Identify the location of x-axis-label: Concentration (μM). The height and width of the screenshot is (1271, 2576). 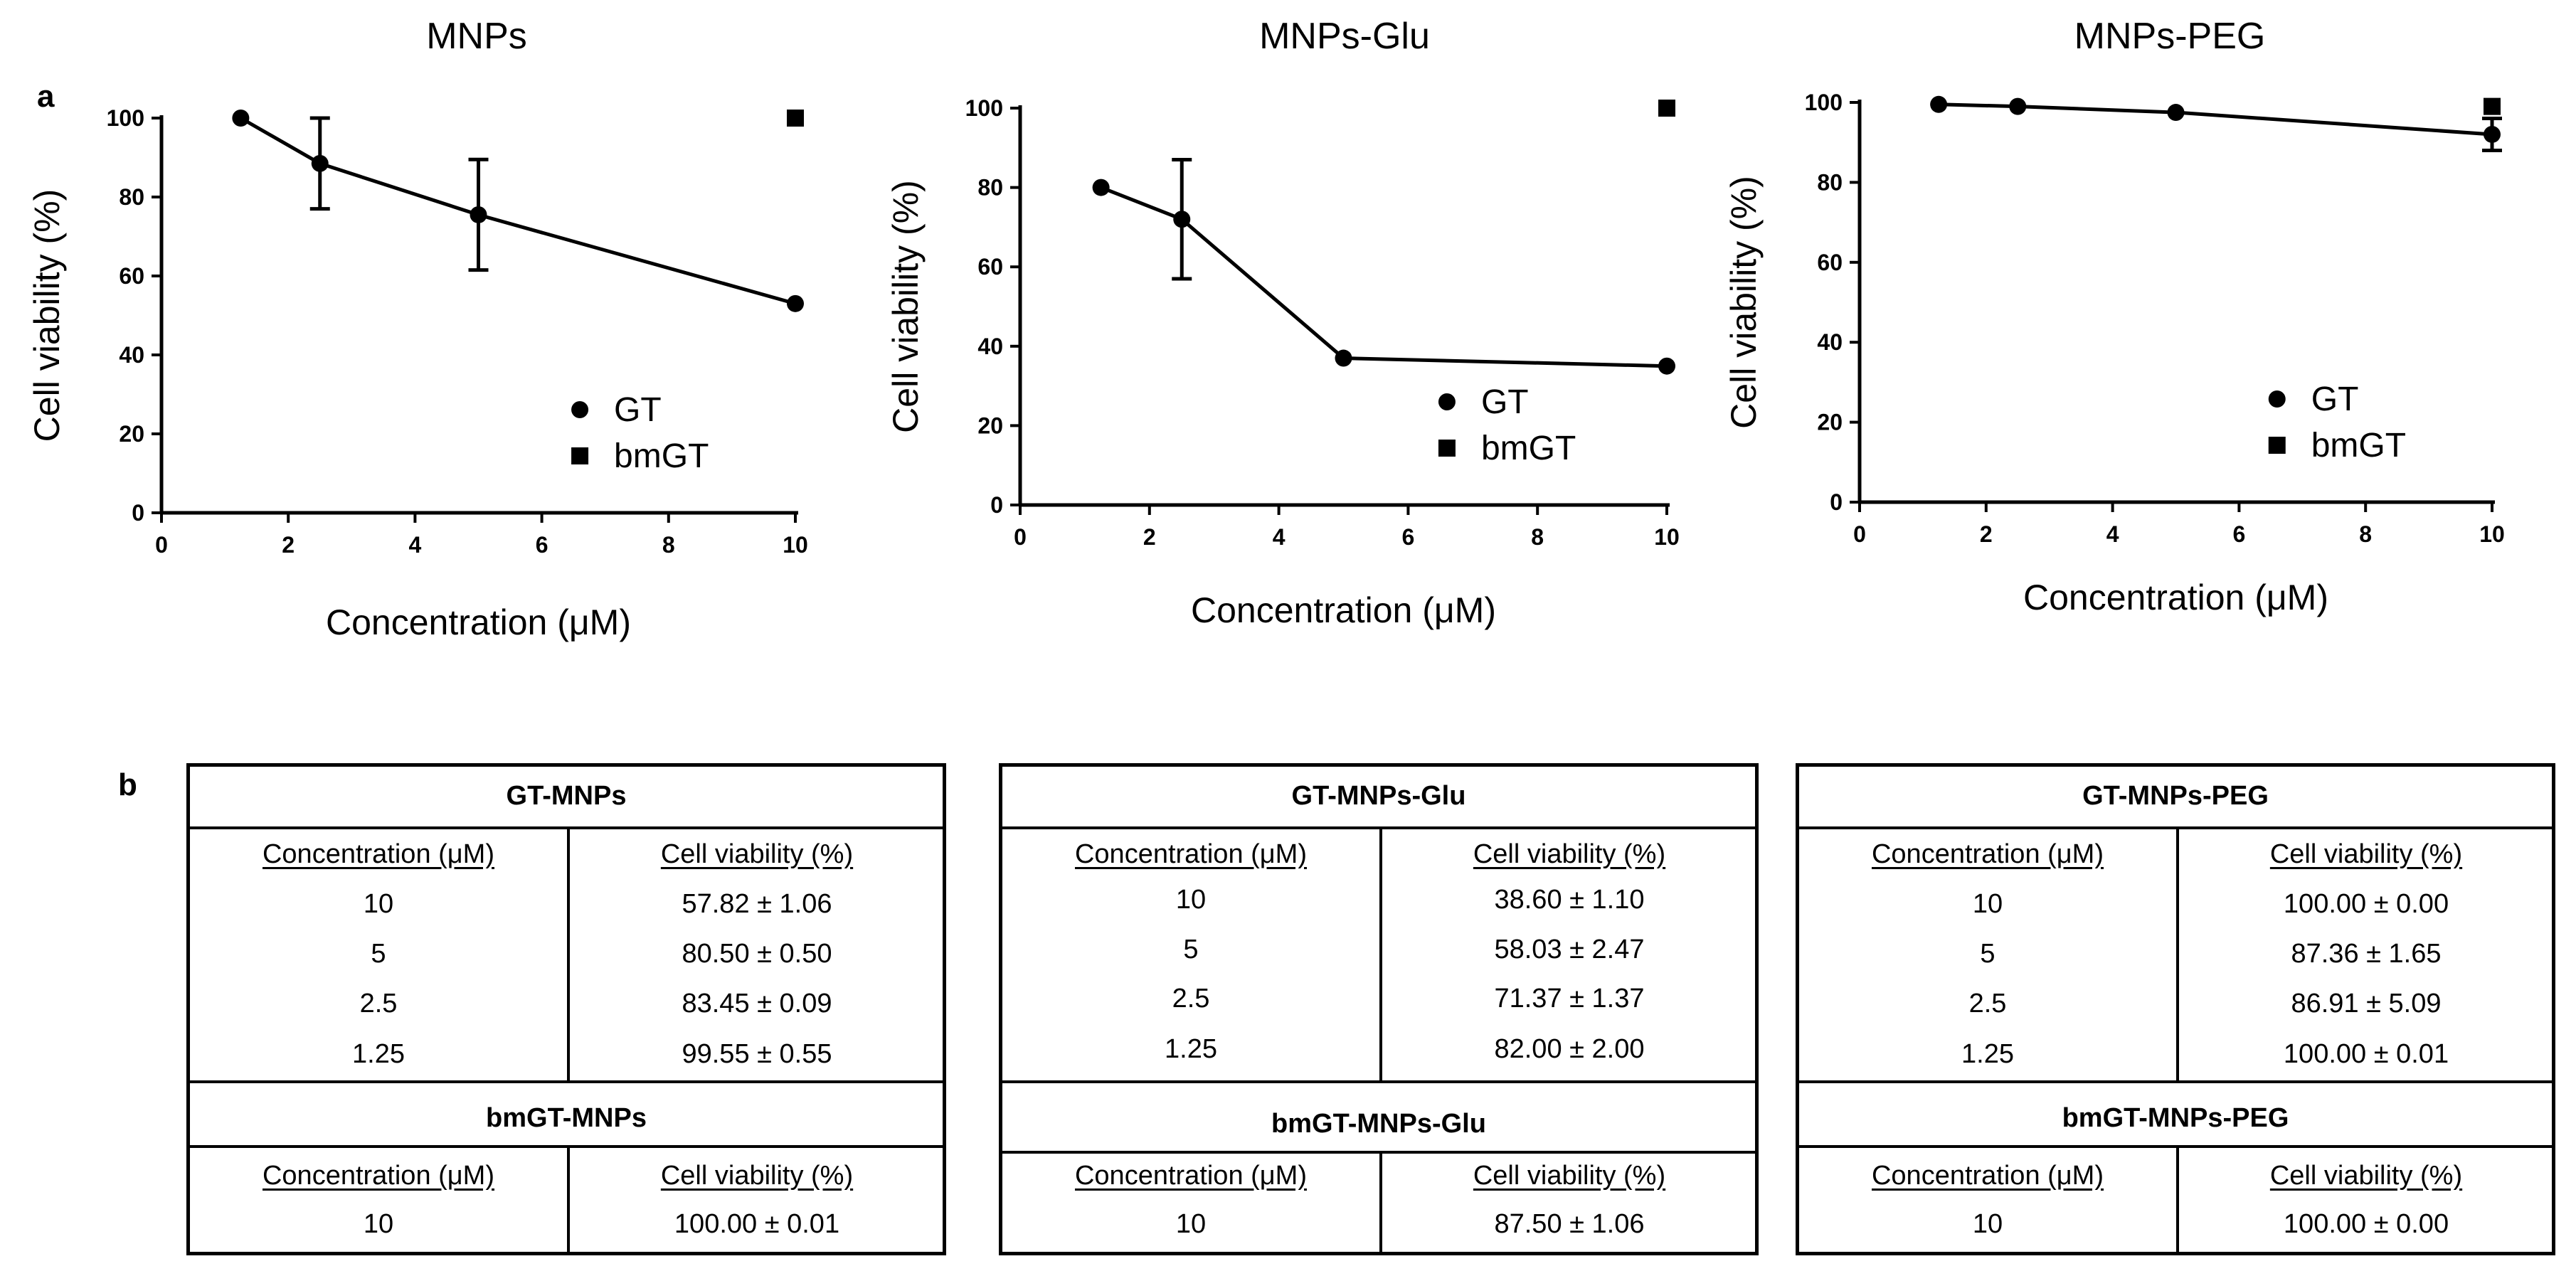
(1343, 610).